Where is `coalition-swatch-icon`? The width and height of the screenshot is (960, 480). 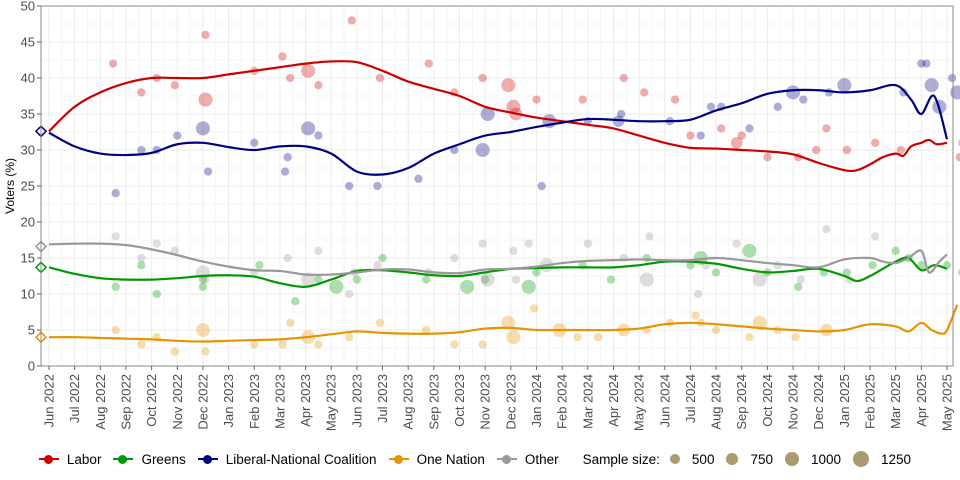
coalition-swatch-icon is located at coordinates (208, 459).